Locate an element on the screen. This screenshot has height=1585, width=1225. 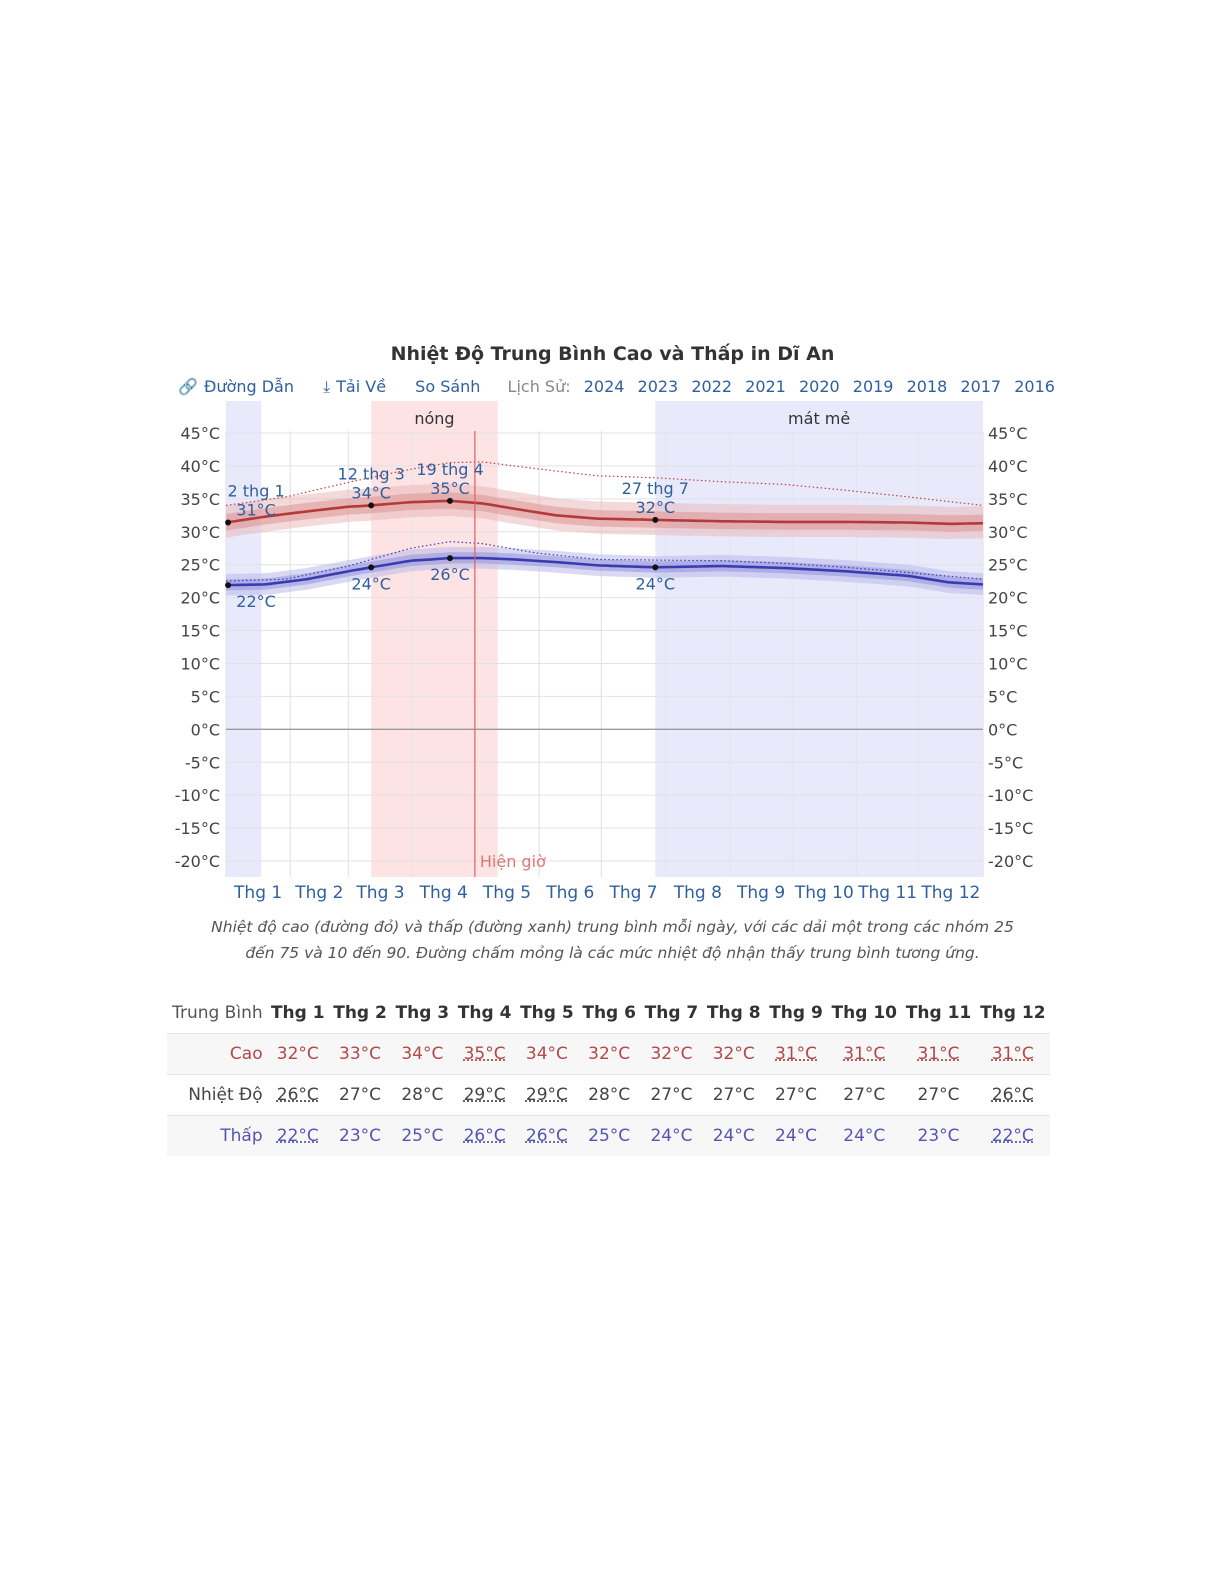
month-header: Thg 8 is located at coordinates (733, 1013).